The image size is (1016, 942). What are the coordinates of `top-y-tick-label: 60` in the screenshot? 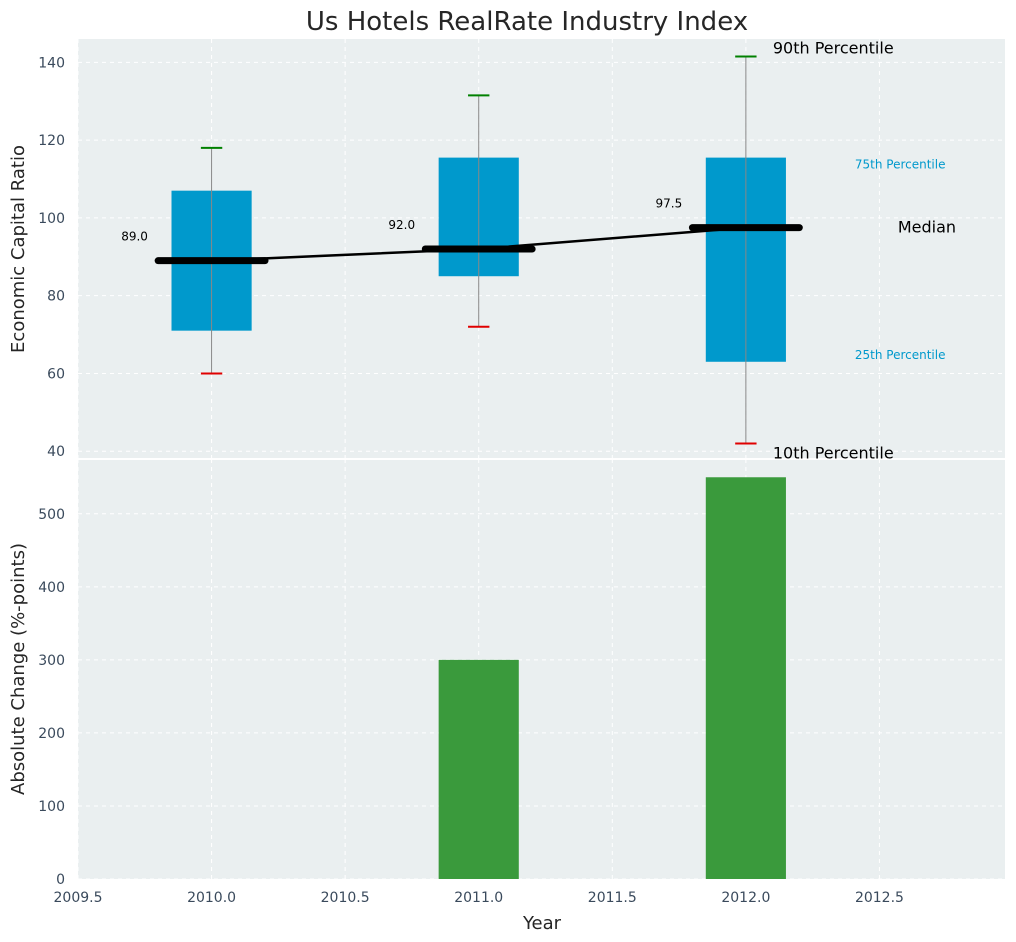 It's located at (56, 374).